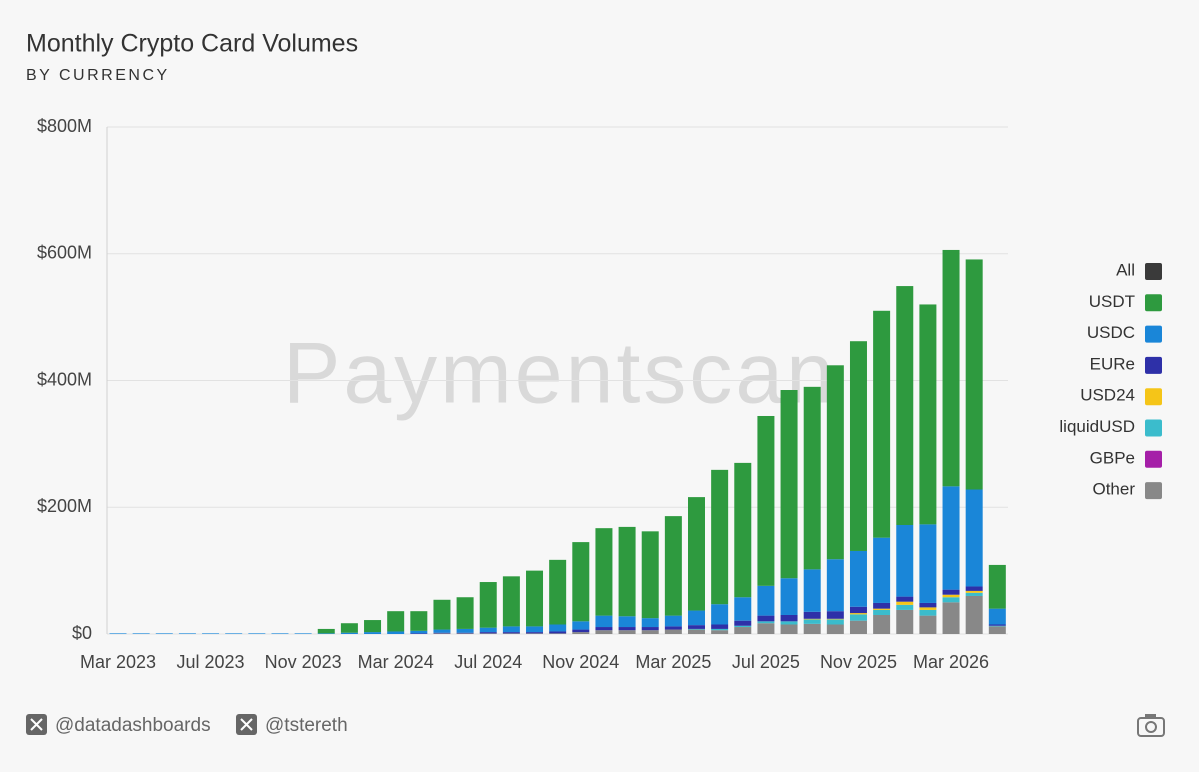 This screenshot has height=772, width=1199. I want to click on x-tick-label: Mar 2023, so click(118, 662).